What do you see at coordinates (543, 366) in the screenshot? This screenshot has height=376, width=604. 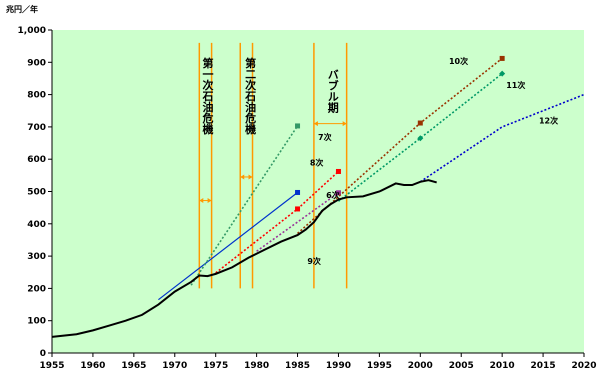 I see `x-tick-label: 2015` at bounding box center [543, 366].